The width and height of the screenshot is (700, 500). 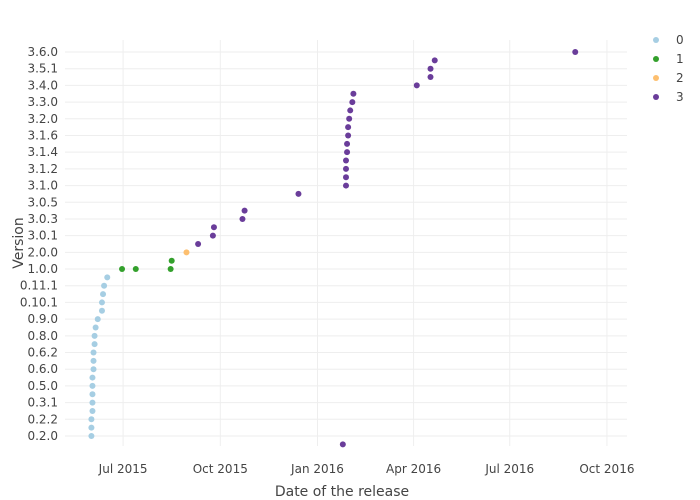 I want to click on legend-label-2: 2, so click(x=680, y=78).